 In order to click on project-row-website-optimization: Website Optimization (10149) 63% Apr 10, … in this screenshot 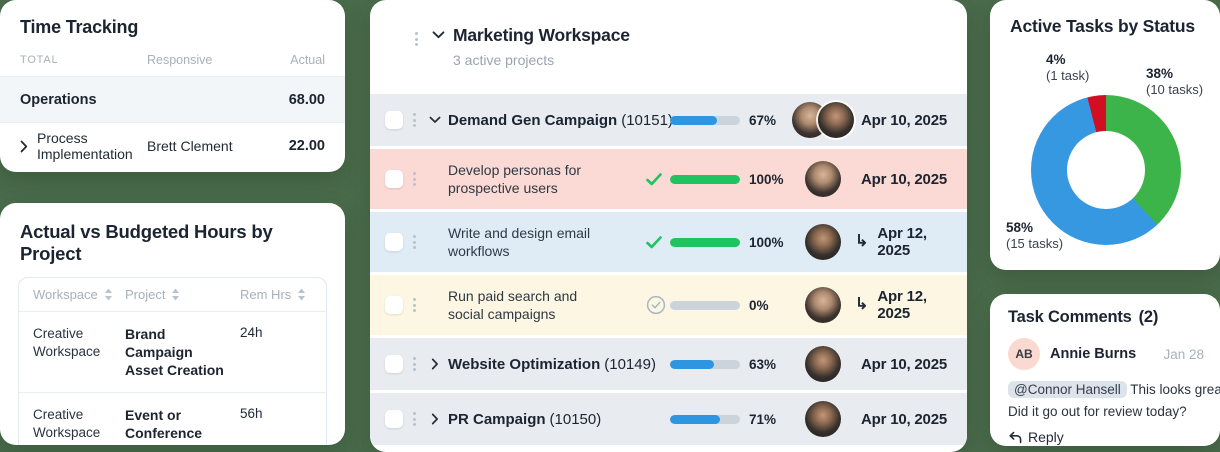, I will do `click(668, 364)`.